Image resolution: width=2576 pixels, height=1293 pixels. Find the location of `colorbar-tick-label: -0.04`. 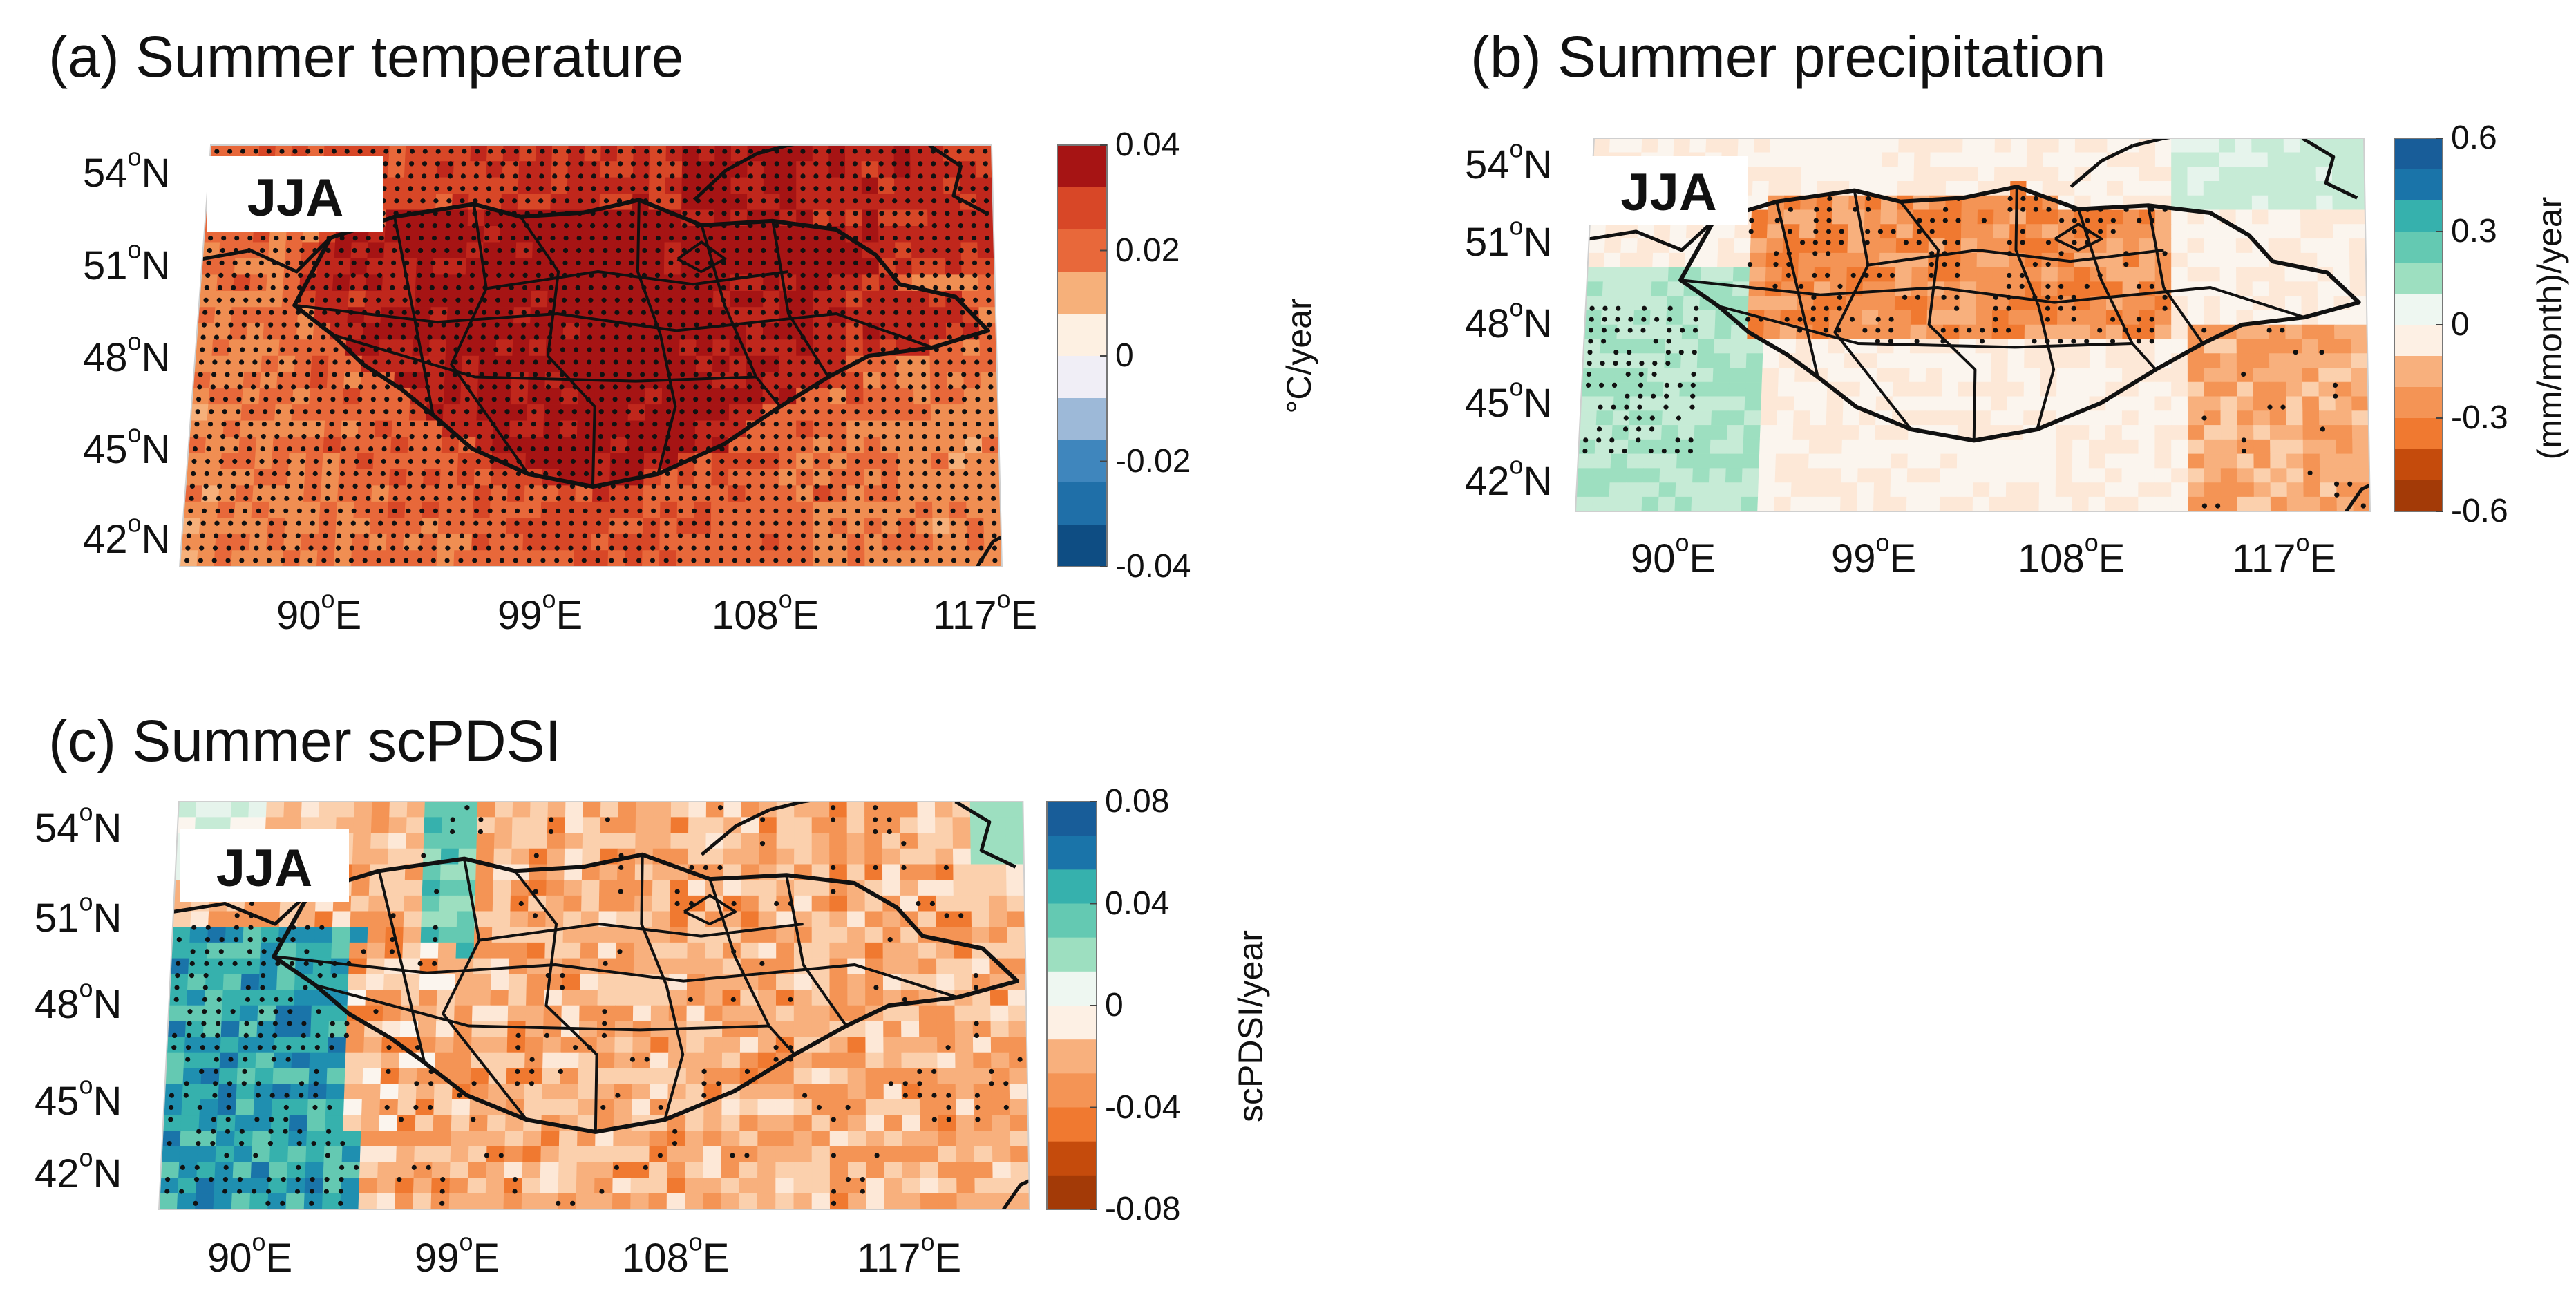

colorbar-tick-label: -0.04 is located at coordinates (1153, 566).